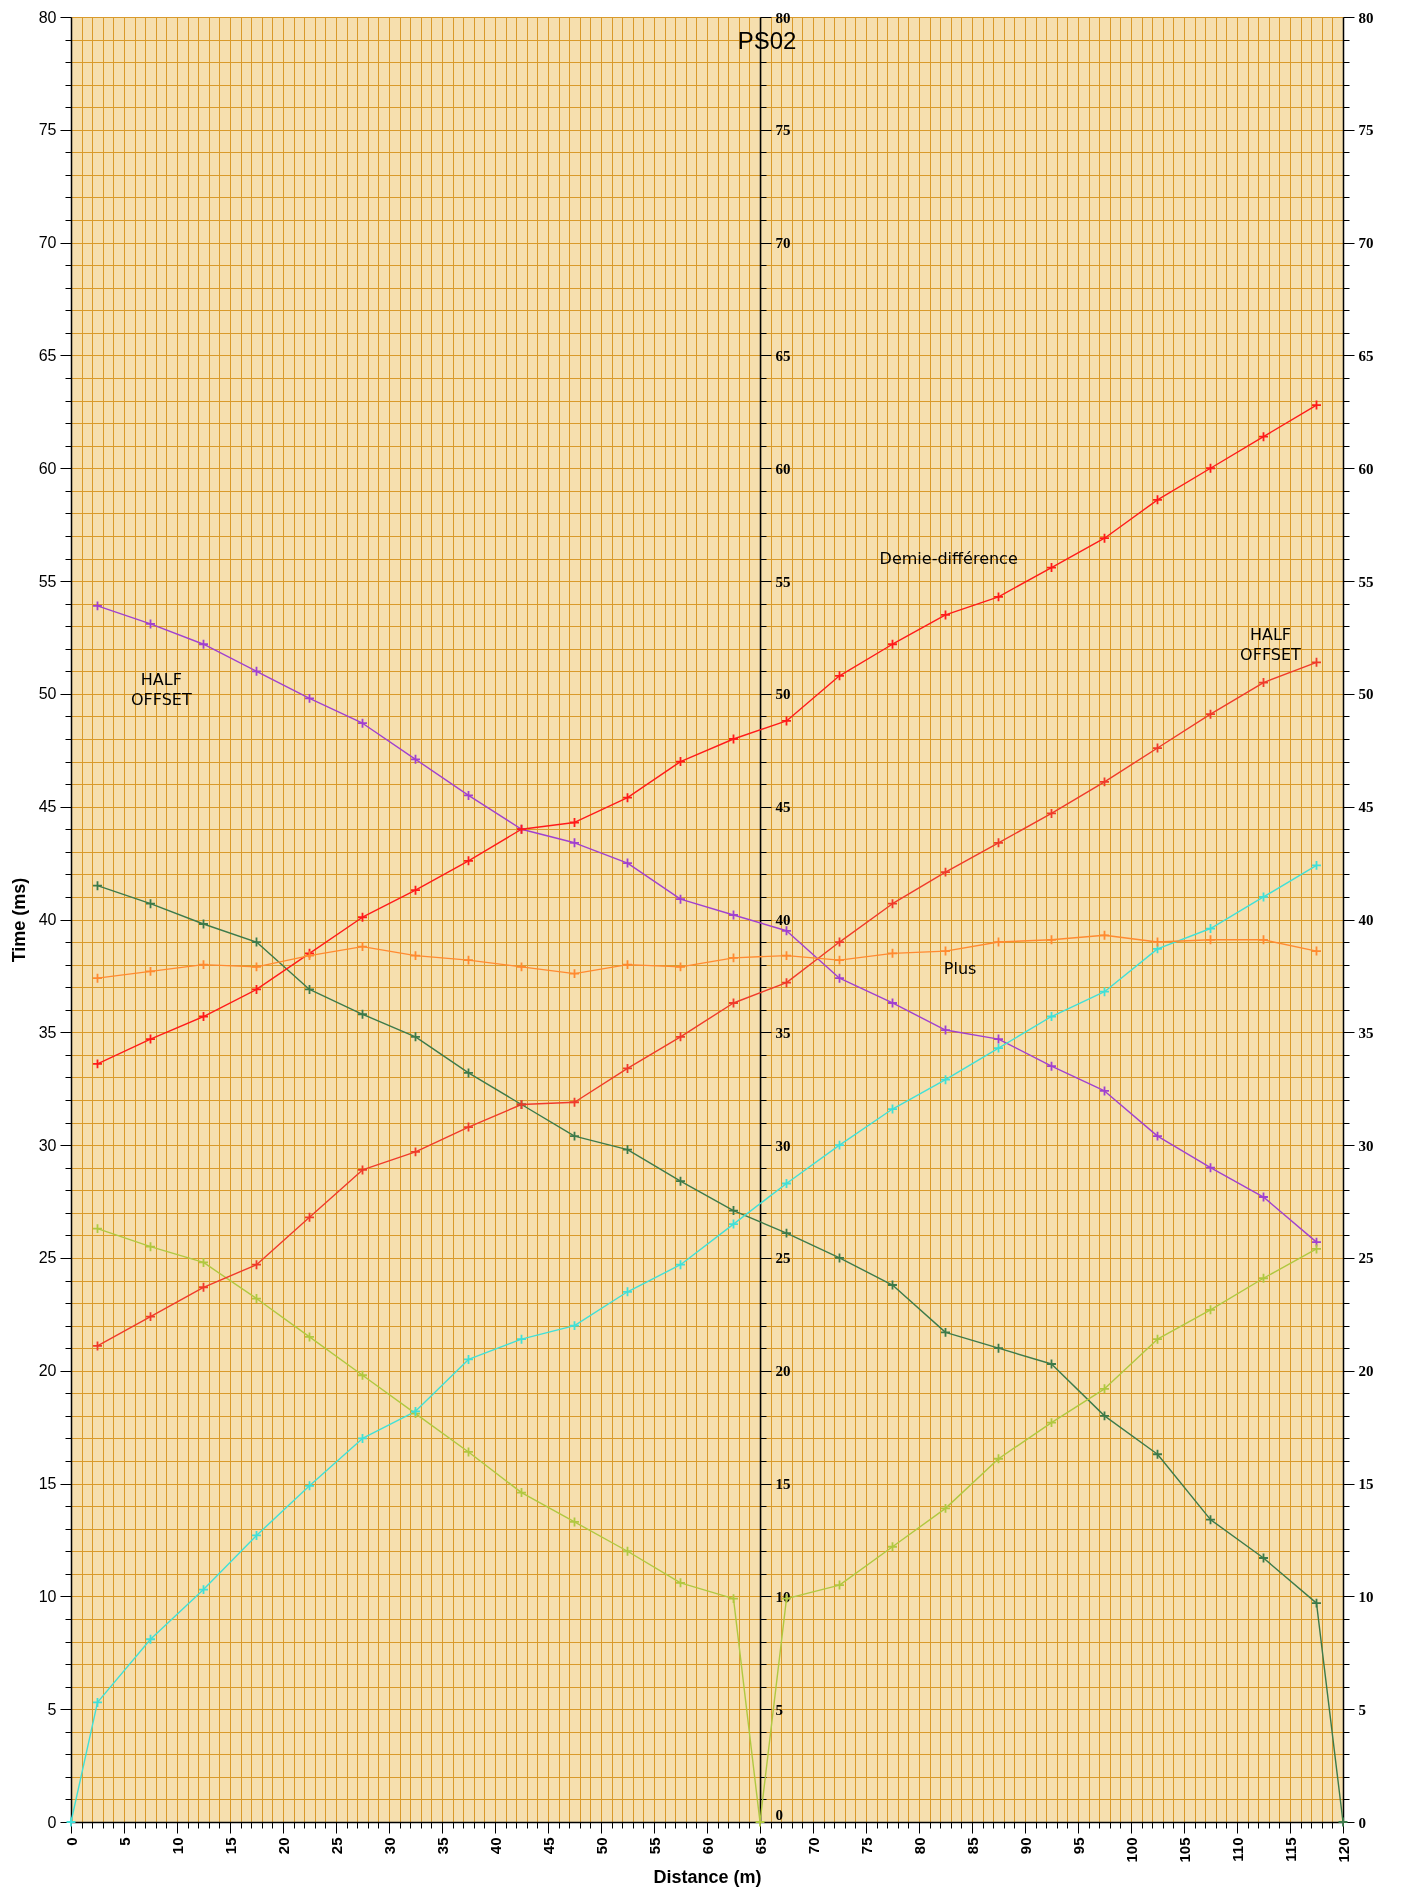 The height and width of the screenshot is (1892, 1401). What do you see at coordinates (1366, 17) in the screenshot?
I see `y2-tick-label: 80` at bounding box center [1366, 17].